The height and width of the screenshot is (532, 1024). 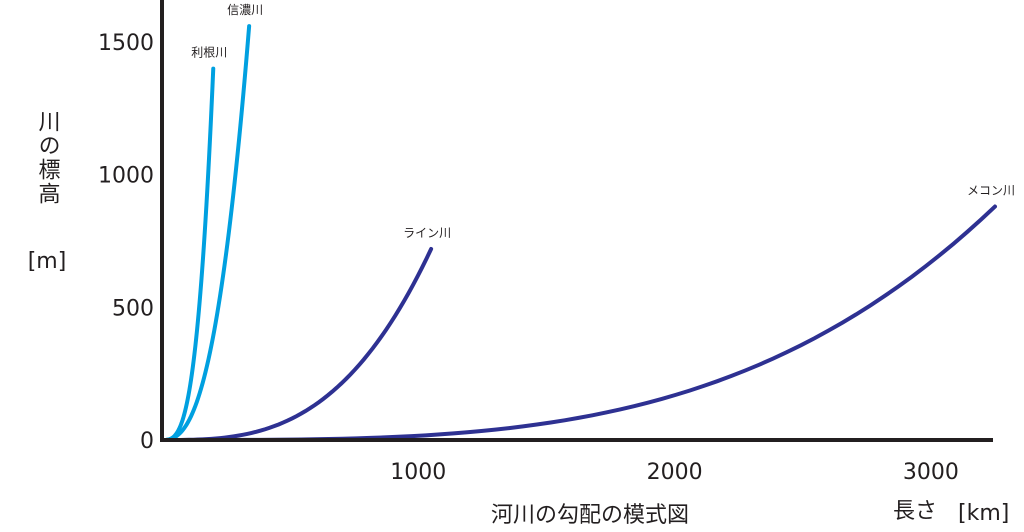 I want to click on x-tick-label-3000: 3000, so click(x=931, y=472).